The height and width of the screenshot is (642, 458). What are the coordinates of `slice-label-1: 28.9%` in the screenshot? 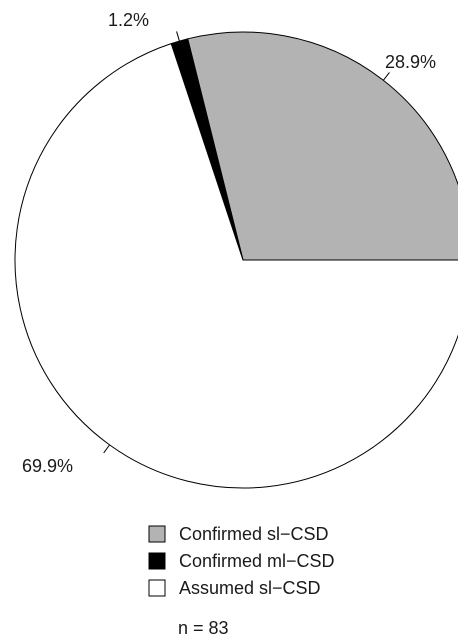 It's located at (410, 62).